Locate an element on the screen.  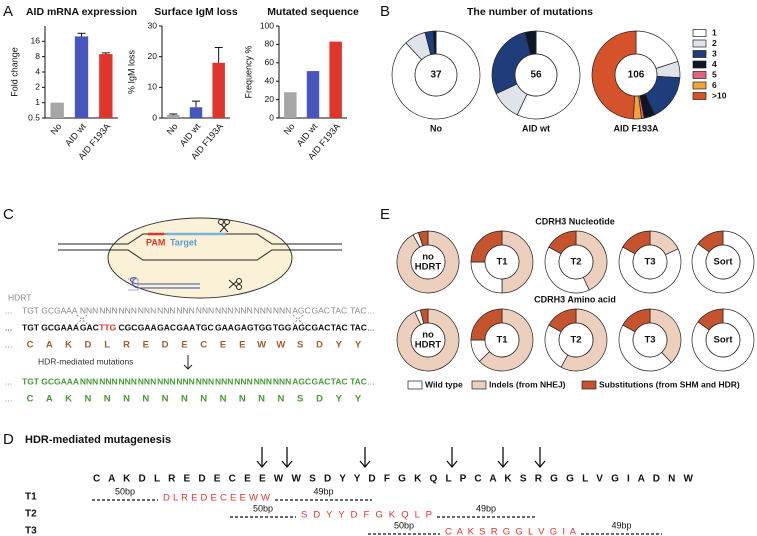
y-tick-label: 0 is located at coordinates (154, 117).